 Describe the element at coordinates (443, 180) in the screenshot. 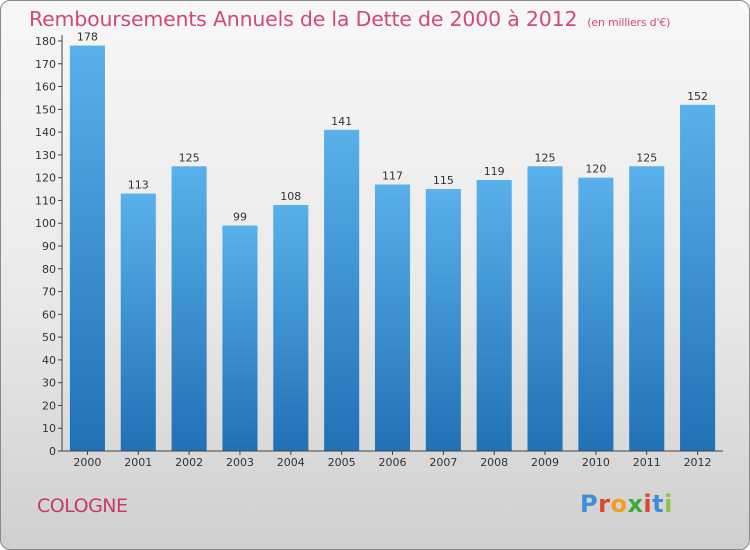

I see `bar-value-label: 115` at that location.